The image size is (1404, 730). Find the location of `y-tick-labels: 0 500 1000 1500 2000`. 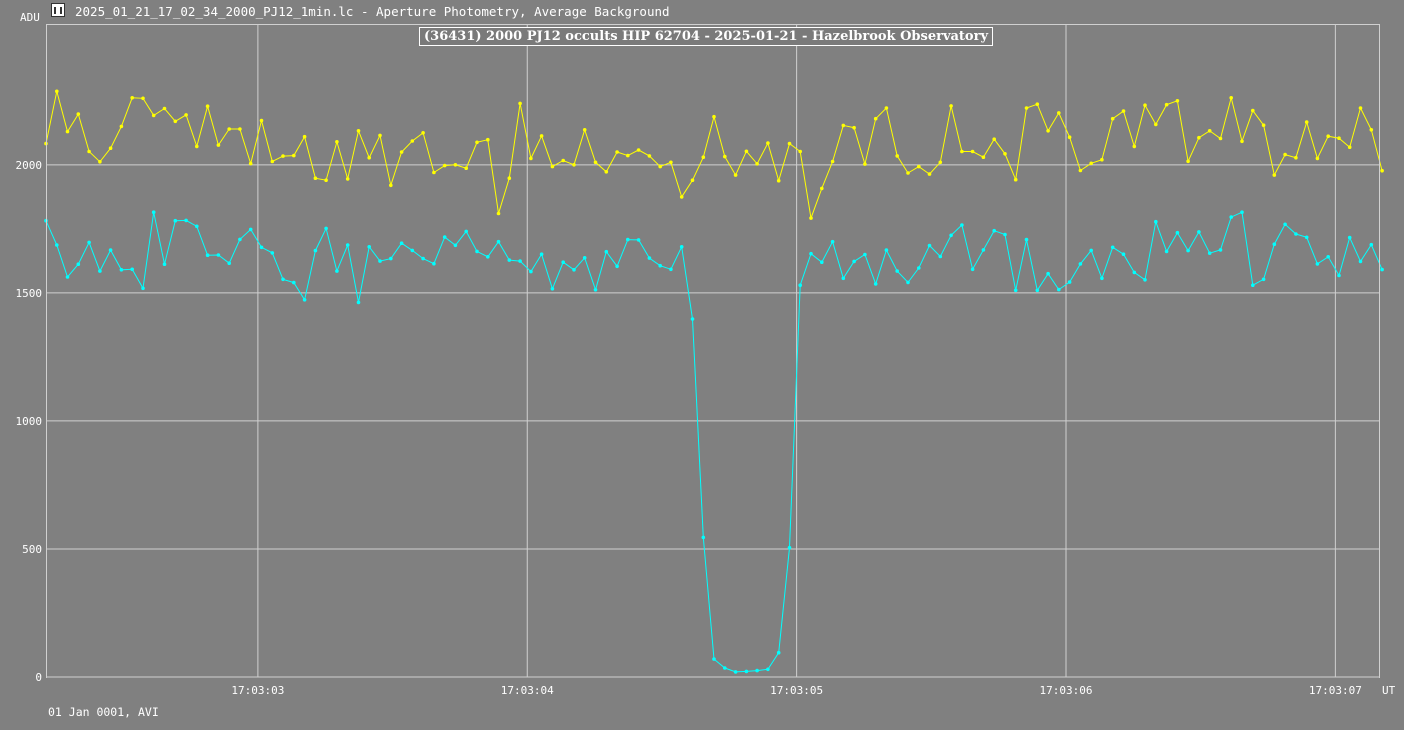

y-tick-labels: 0 500 1000 1500 2000 is located at coordinates (29, 421).